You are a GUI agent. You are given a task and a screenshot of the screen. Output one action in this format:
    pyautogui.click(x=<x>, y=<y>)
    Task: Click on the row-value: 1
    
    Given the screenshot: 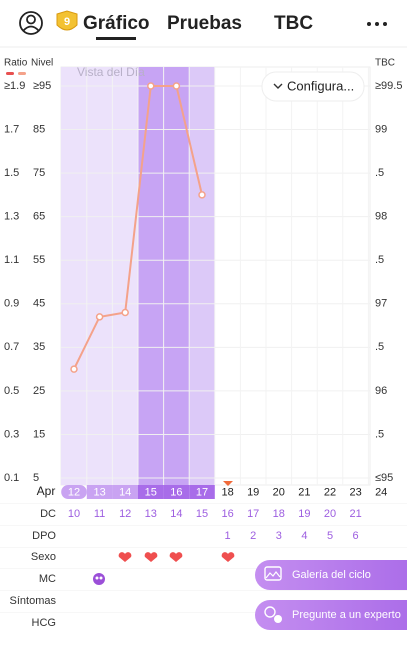 What is the action you would take?
    pyautogui.click(x=228, y=536)
    